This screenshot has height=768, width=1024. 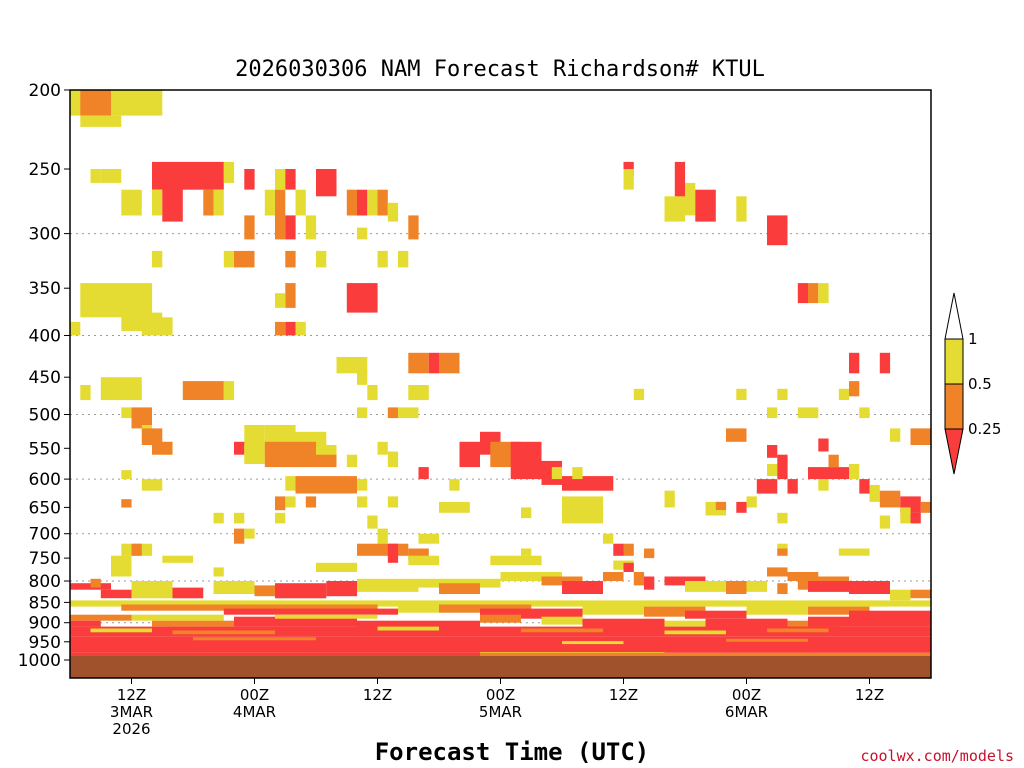 What do you see at coordinates (500, 712) in the screenshot?
I see `x-tick-label: 5MAR` at bounding box center [500, 712].